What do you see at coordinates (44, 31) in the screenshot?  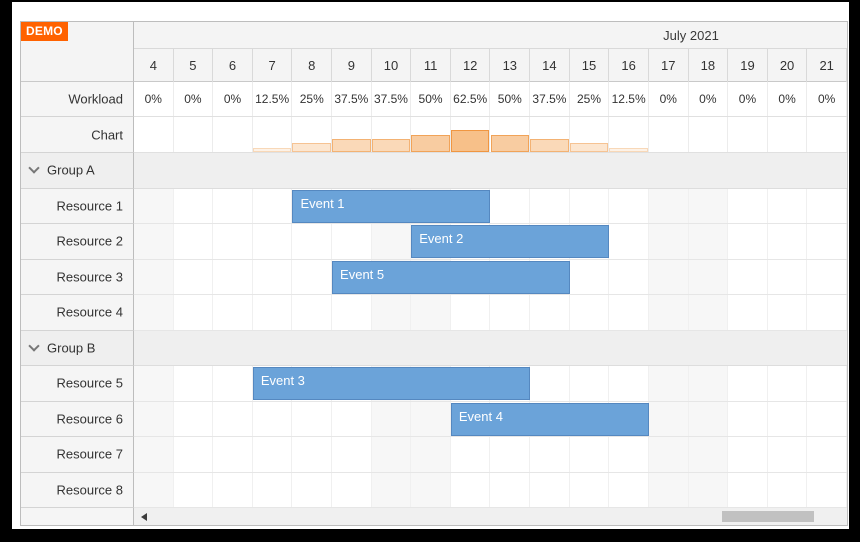 I see `demo-badge: DEMO` at bounding box center [44, 31].